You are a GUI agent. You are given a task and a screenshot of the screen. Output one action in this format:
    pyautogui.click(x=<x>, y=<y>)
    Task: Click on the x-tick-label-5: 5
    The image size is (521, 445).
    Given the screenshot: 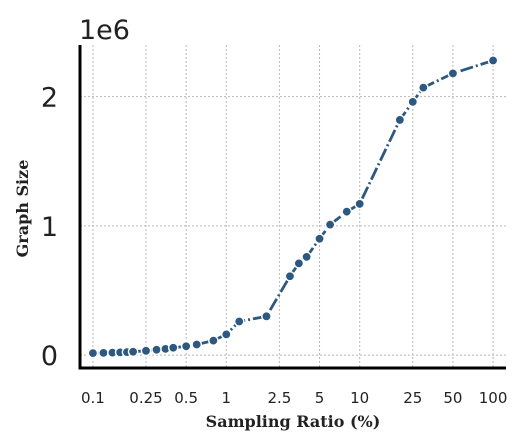 What is the action you would take?
    pyautogui.click(x=320, y=398)
    